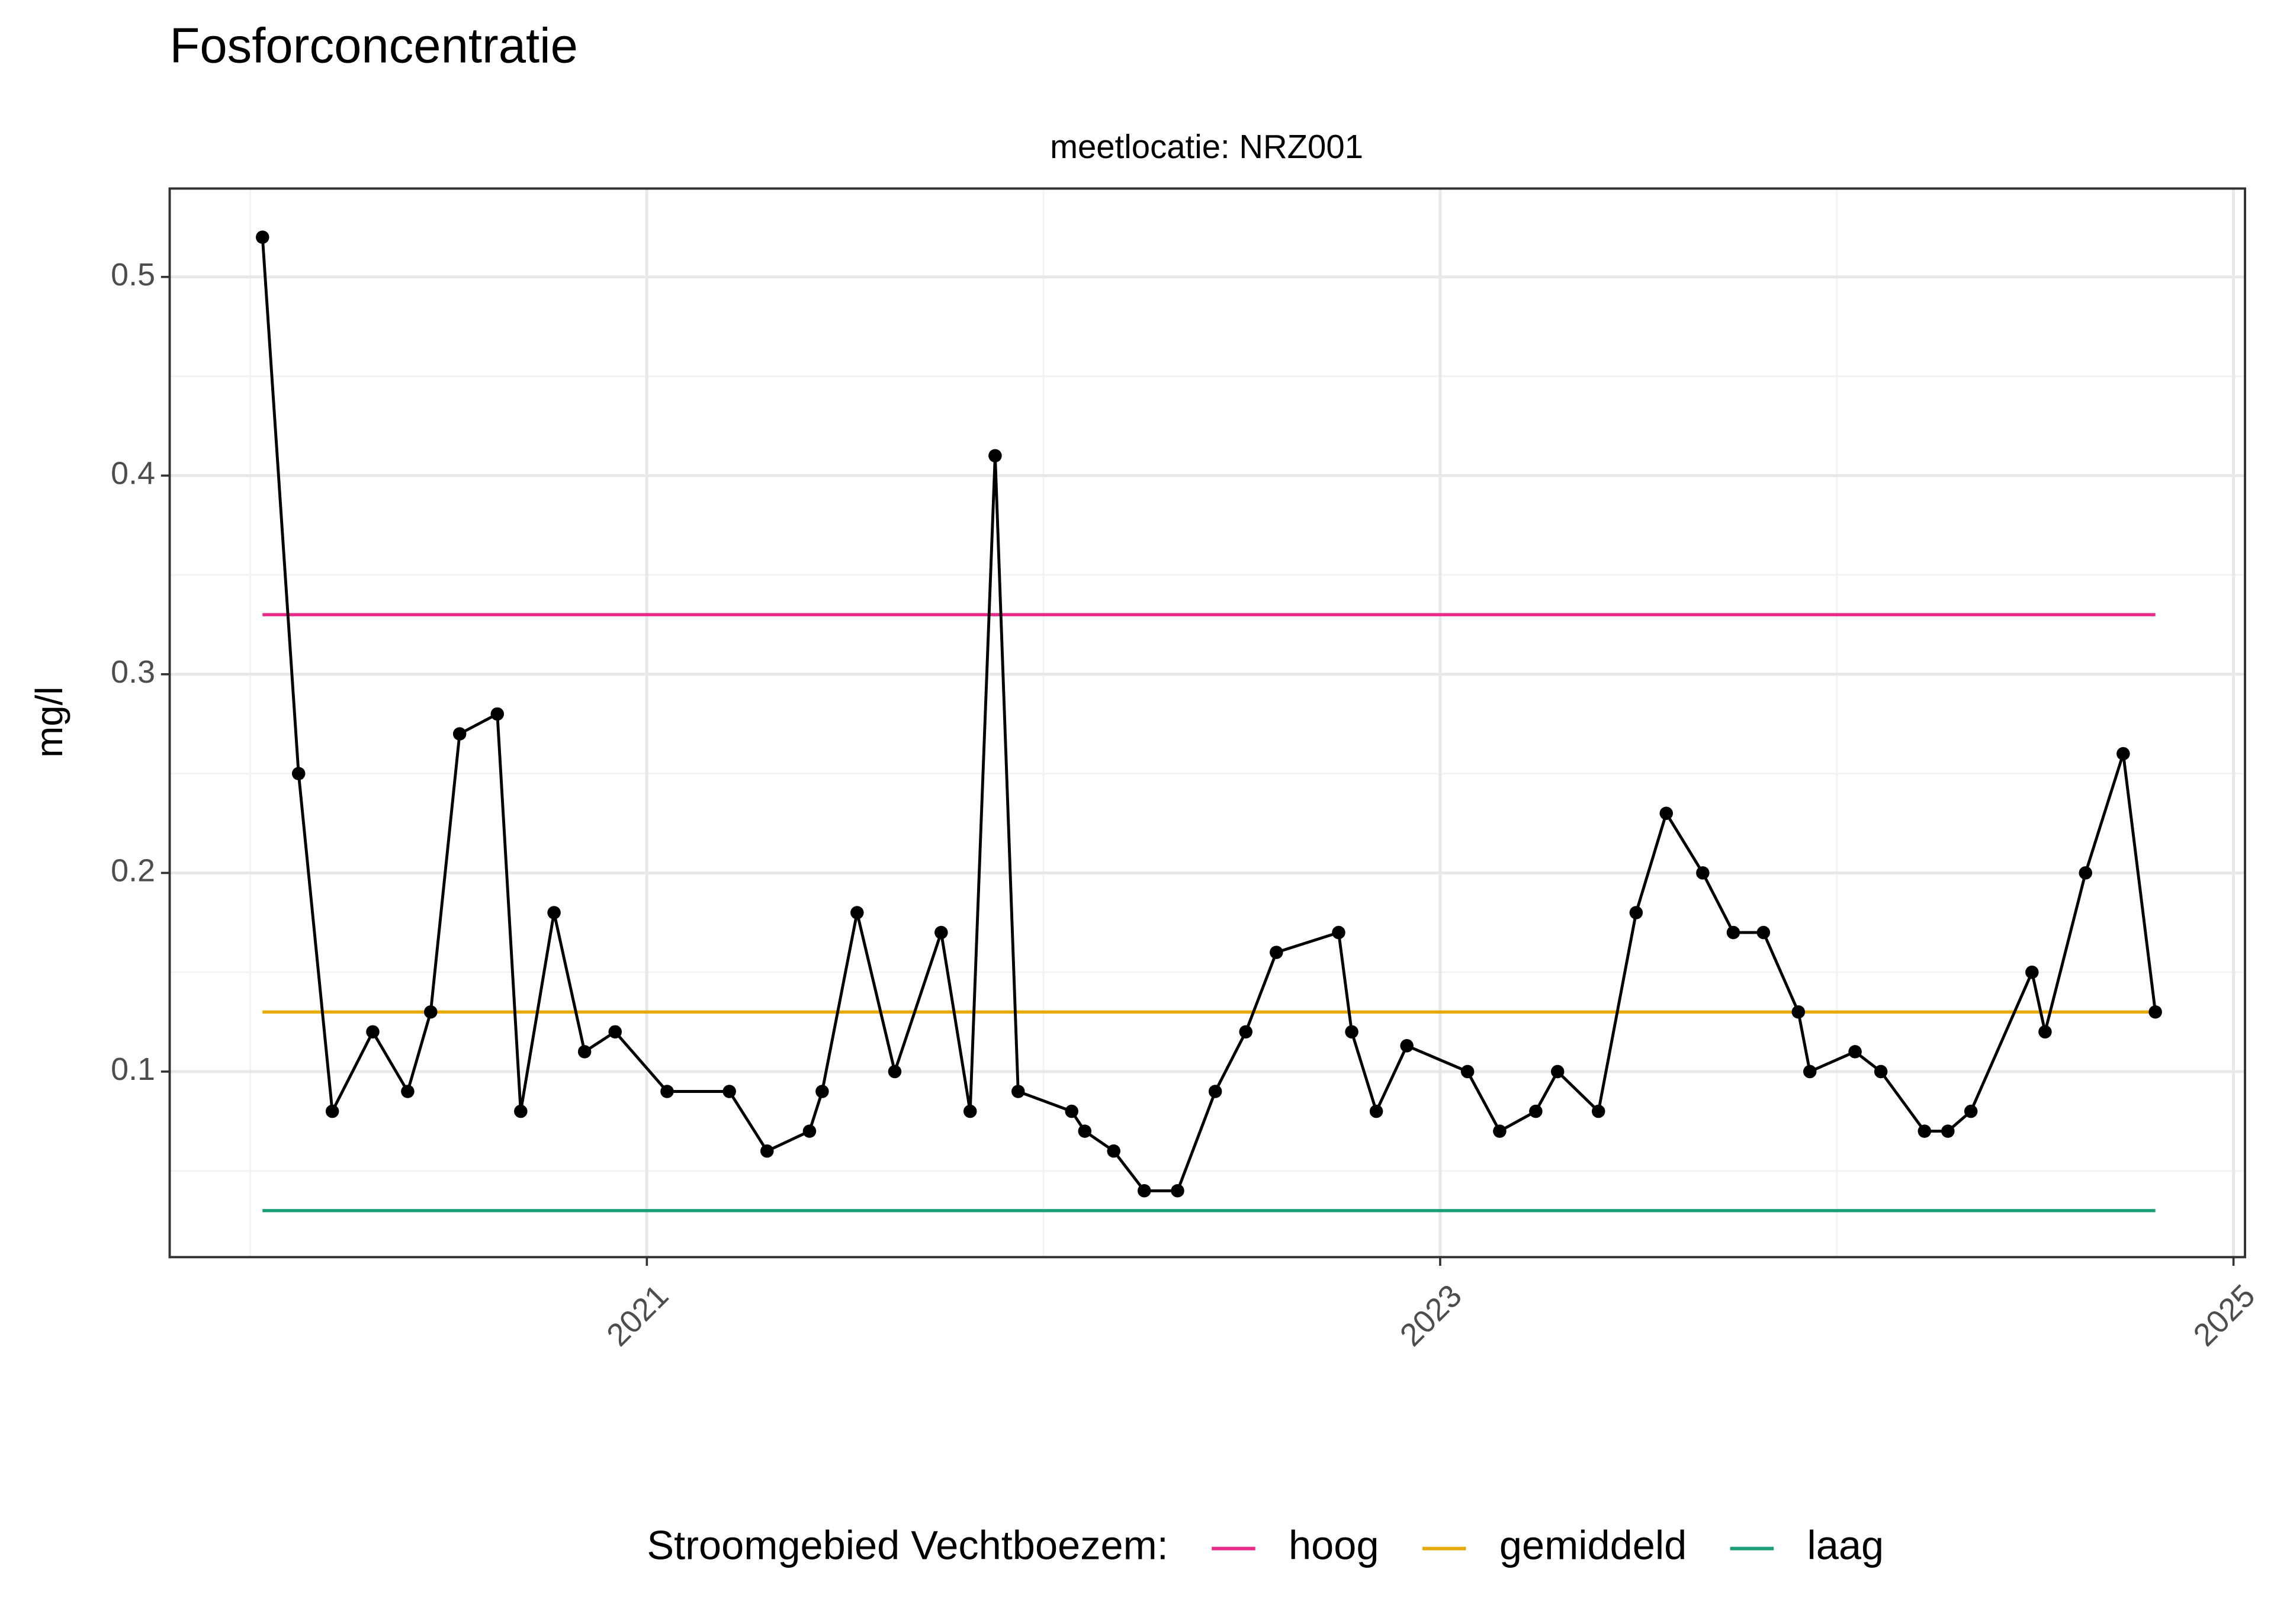 The image size is (2274, 1624). I want to click on y-tick-label: 0.5, so click(133, 274).